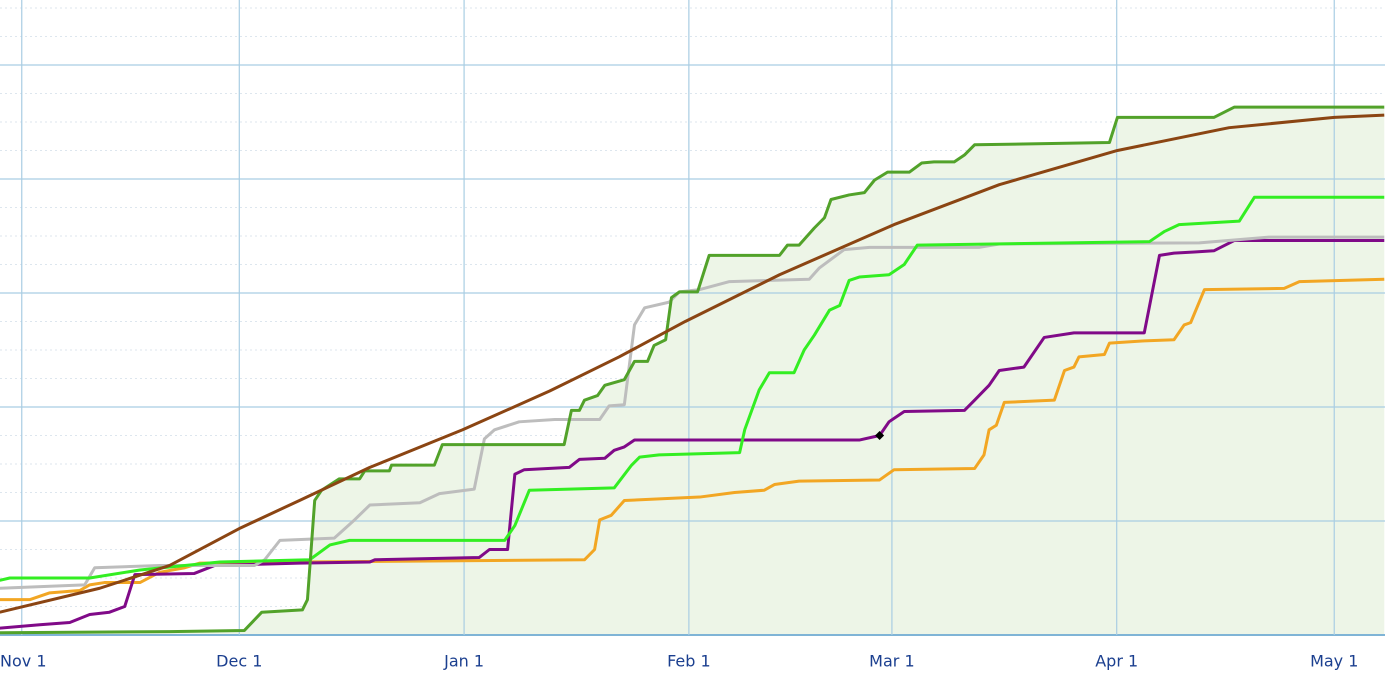 The image size is (1385, 690). What do you see at coordinates (463, 661) in the screenshot?
I see `x-tick-label: Jan 1` at bounding box center [463, 661].